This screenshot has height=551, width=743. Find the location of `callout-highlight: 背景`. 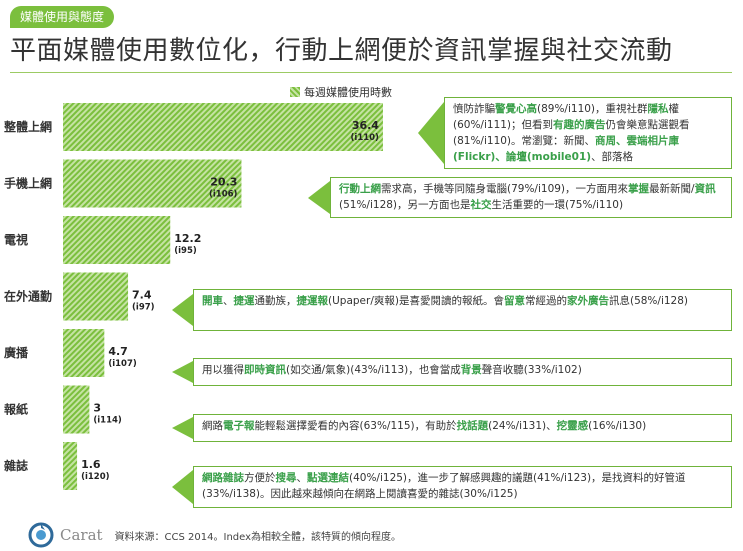

callout-highlight: 背景 is located at coordinates (471, 370).